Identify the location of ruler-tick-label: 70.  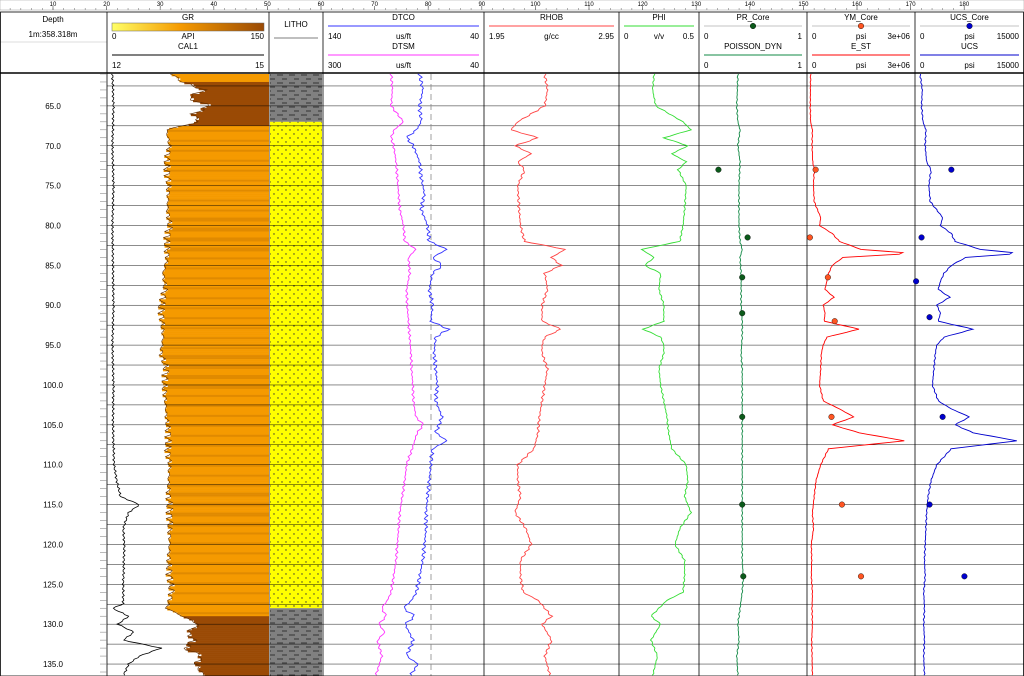
(374, 5).